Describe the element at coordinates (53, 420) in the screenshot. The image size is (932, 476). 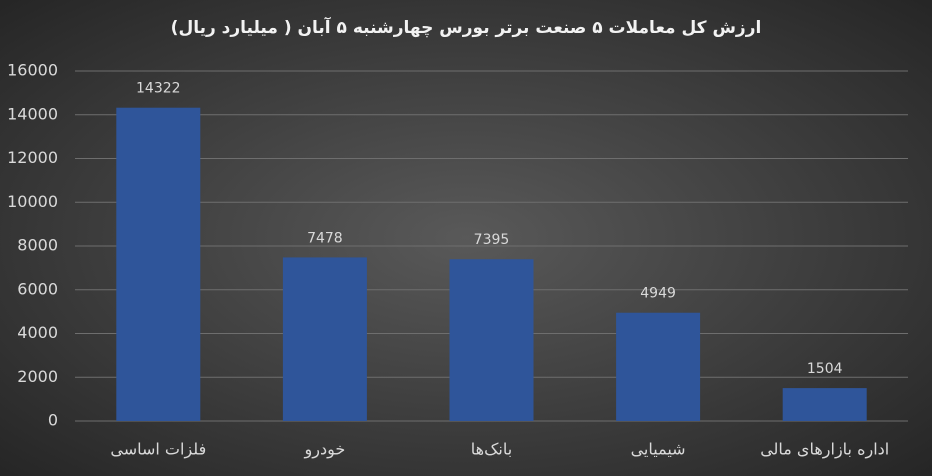
I see `y-tick-label: 0` at that location.